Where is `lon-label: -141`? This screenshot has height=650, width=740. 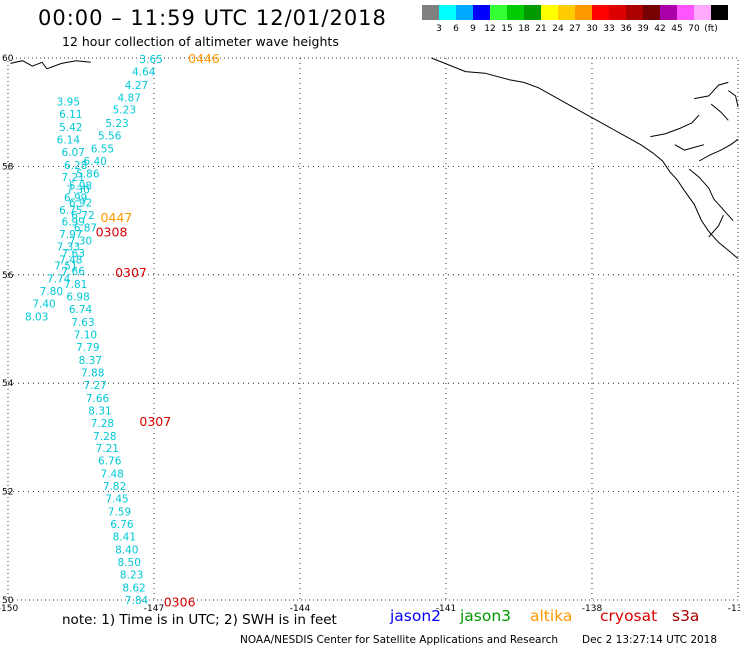 lon-label: -141 is located at coordinates (446, 609).